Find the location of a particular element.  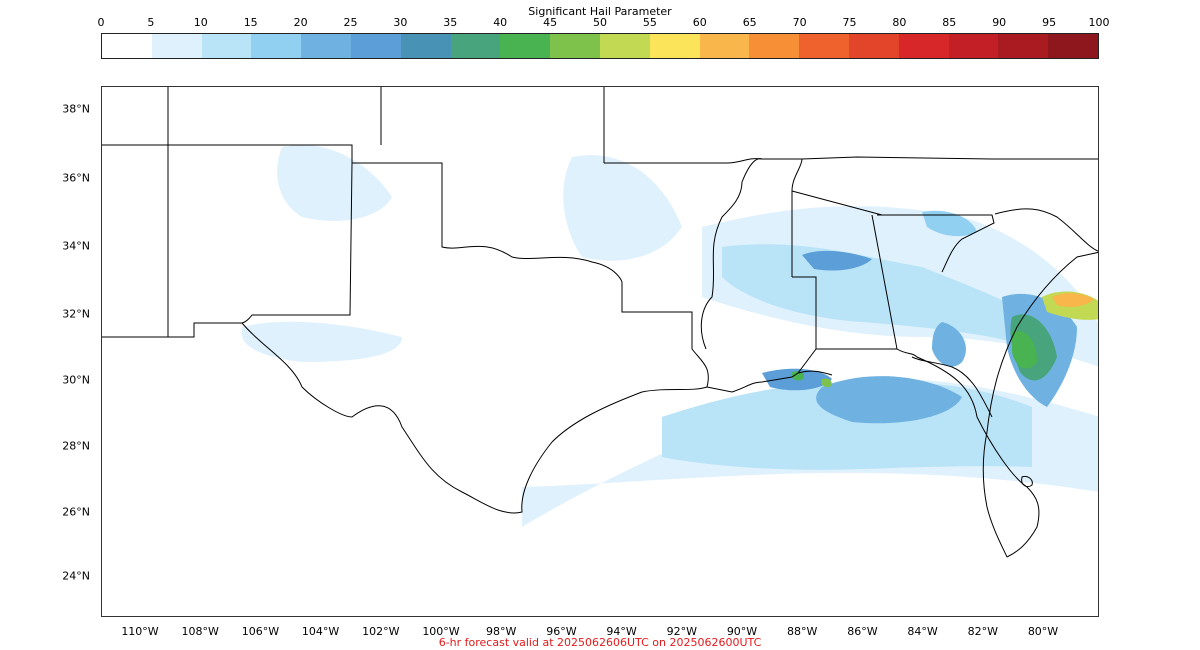

colorbar-tick-label: 75 is located at coordinates (849, 22).